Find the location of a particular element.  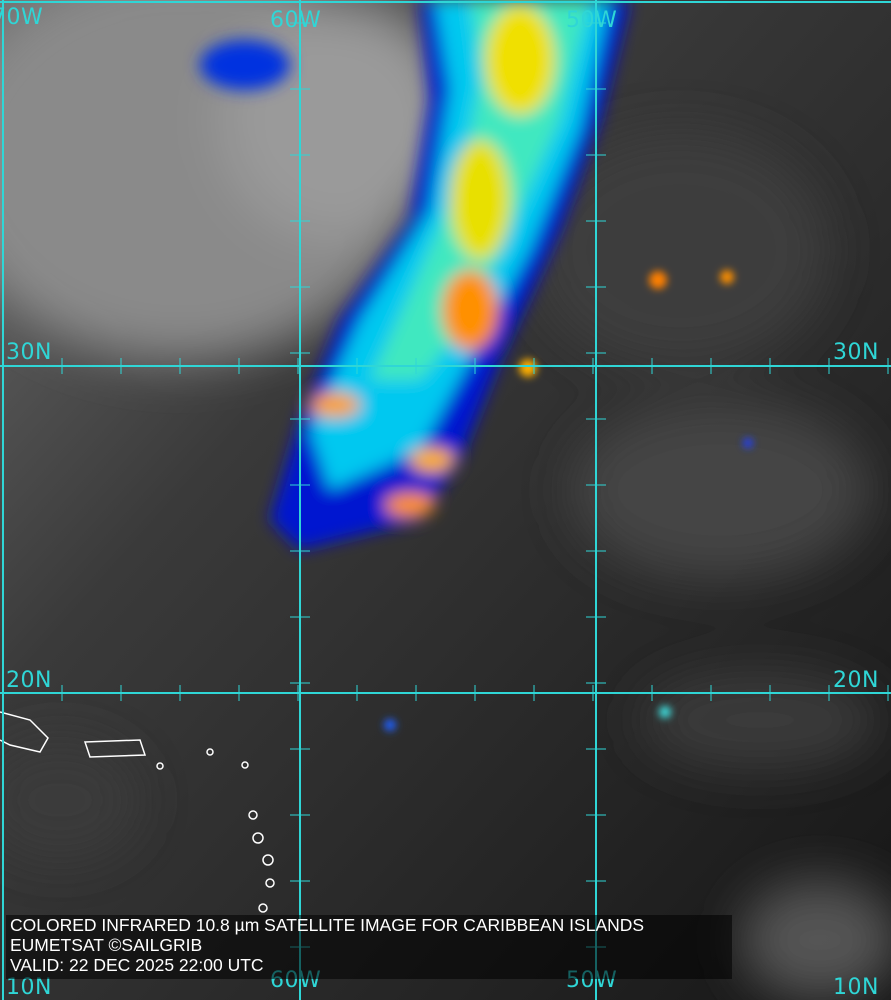

lat-label-30n: 30N is located at coordinates (29, 352).